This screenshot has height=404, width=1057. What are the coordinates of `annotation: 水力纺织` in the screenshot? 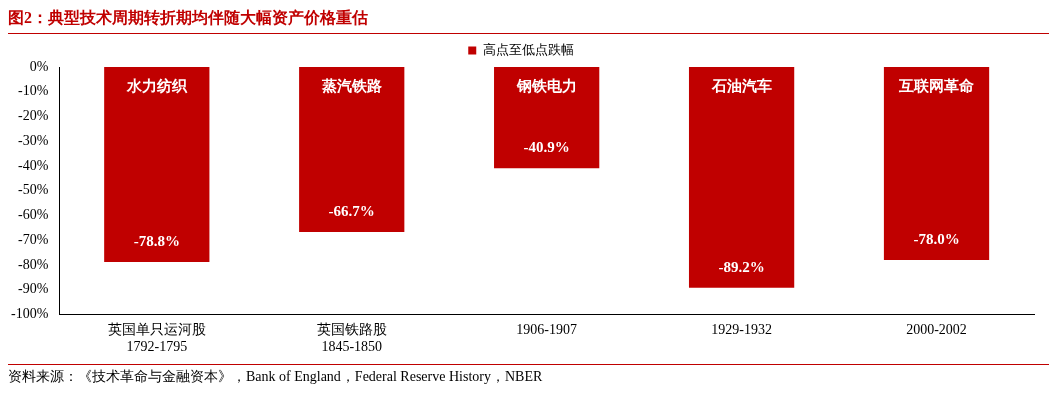 It's located at (156, 85).